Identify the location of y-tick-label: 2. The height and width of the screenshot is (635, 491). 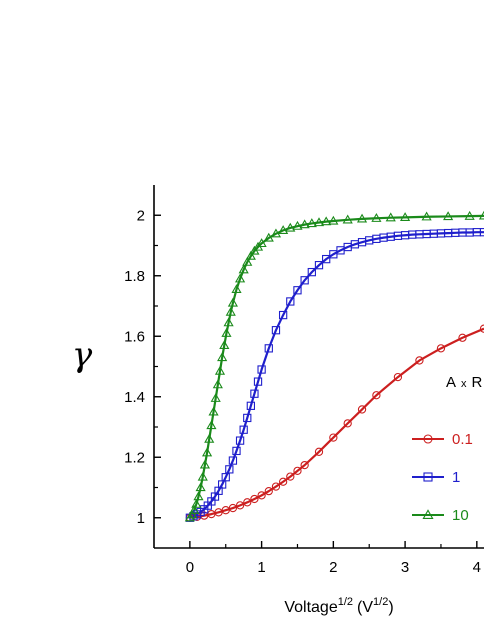
(141, 215).